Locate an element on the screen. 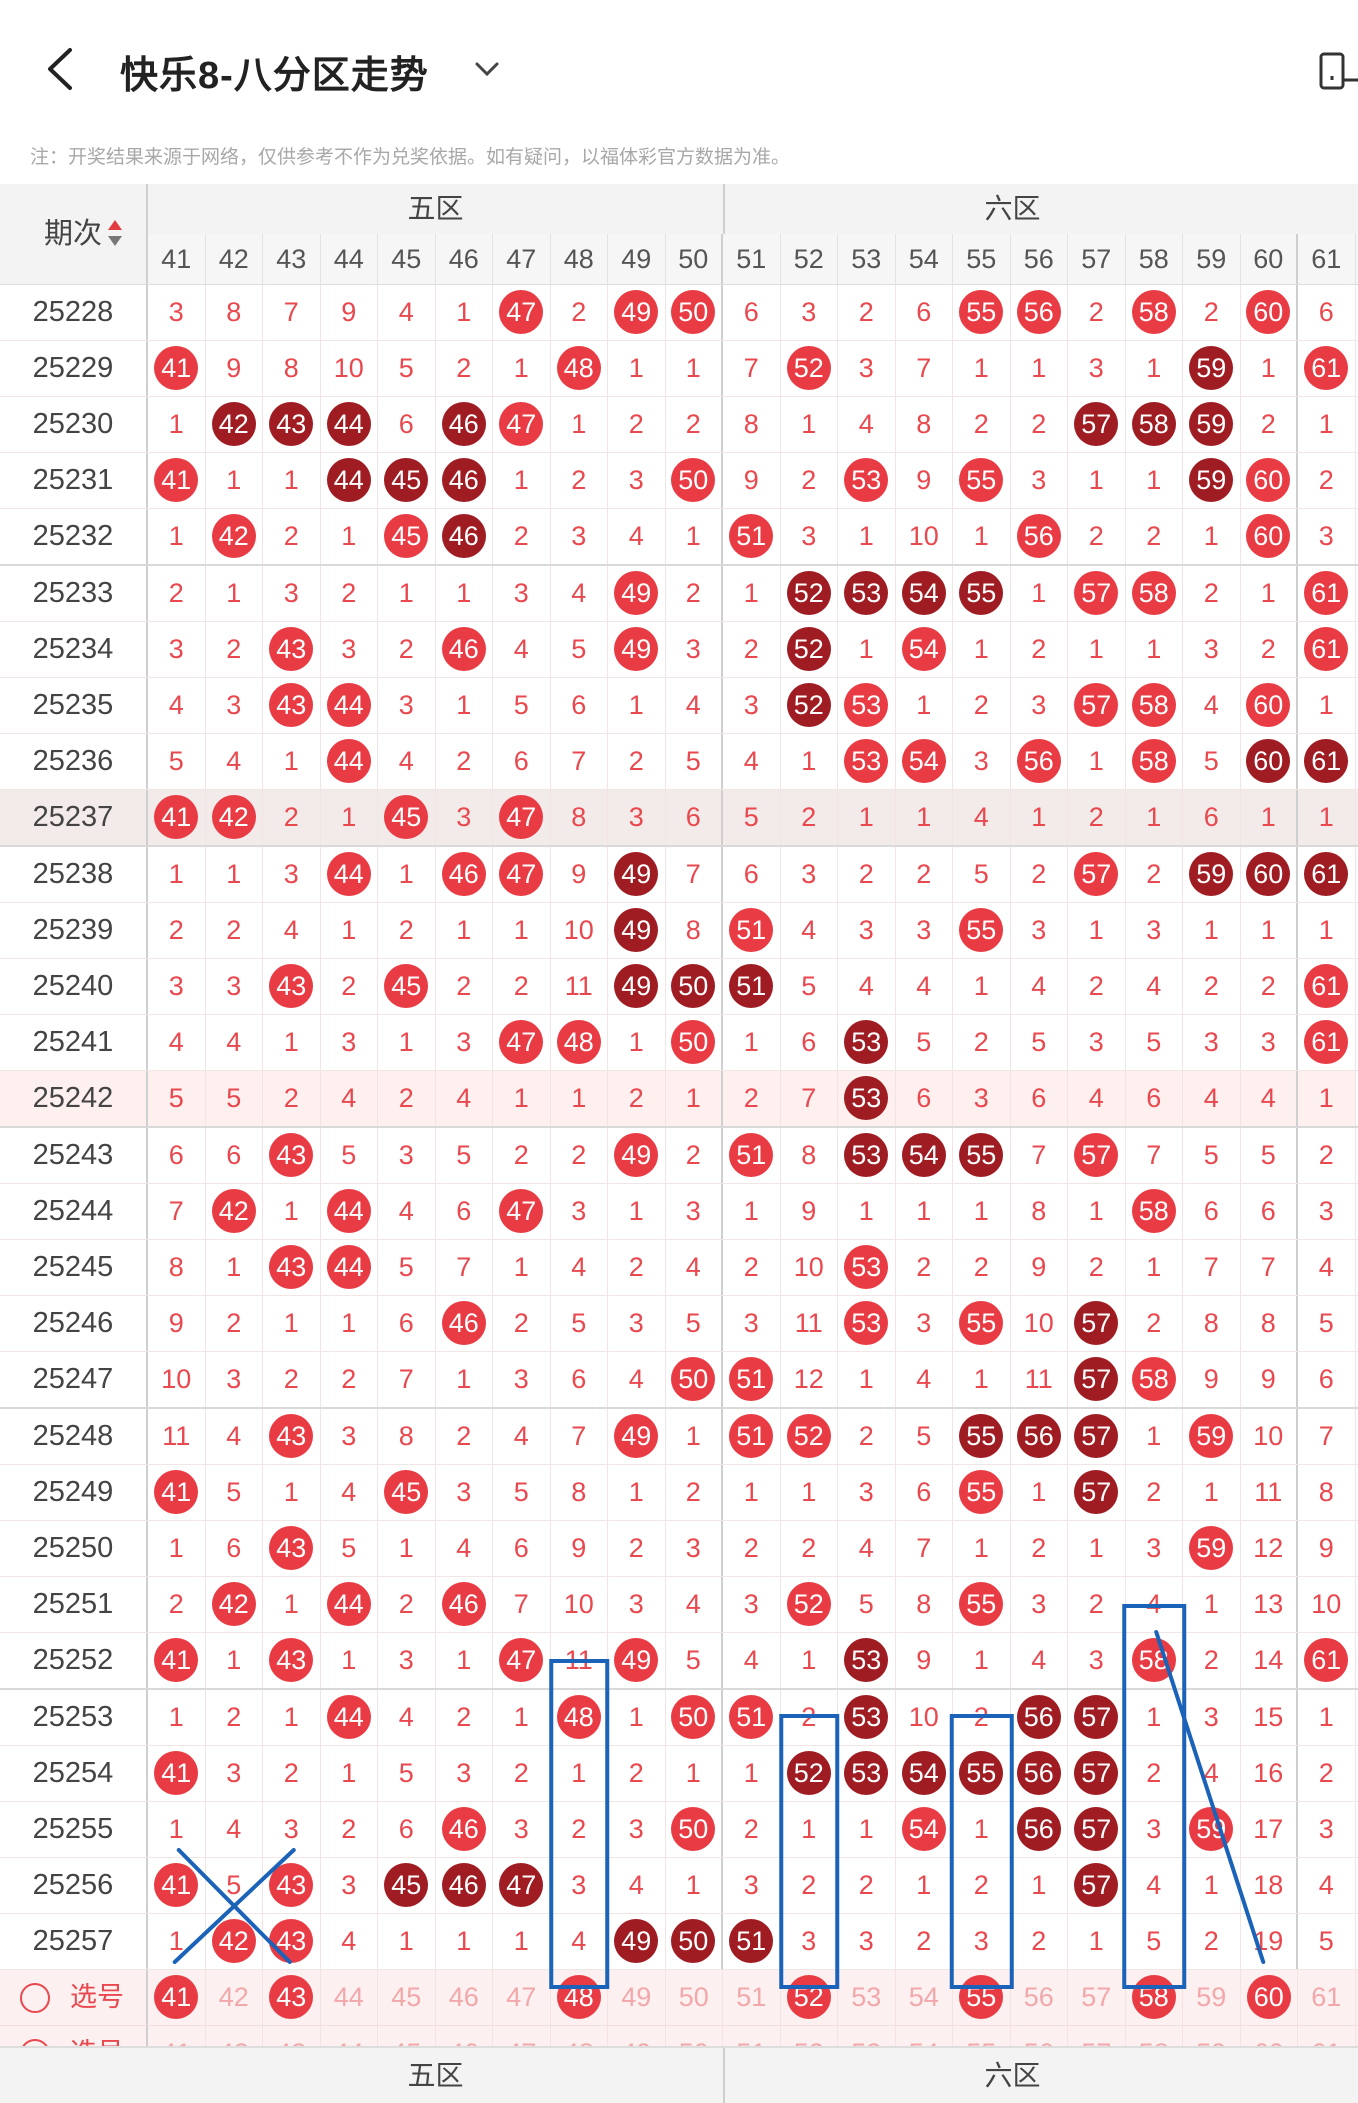  selected-number-ball: 41 is located at coordinates (176, 1997).